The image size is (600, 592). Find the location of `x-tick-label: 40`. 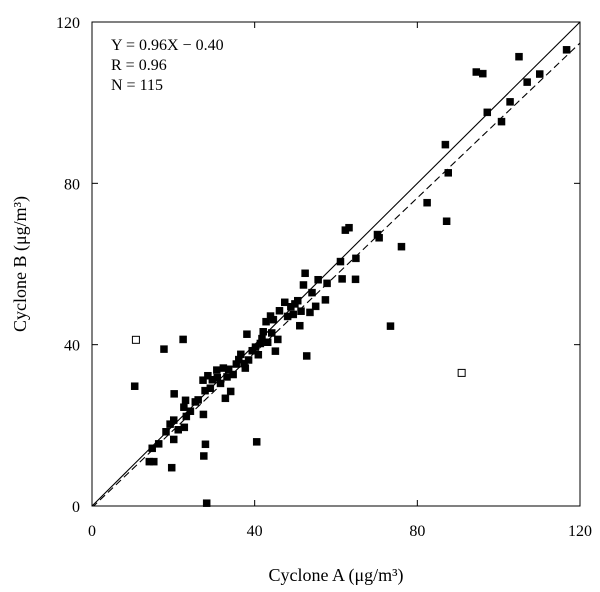

x-tick-label: 40 is located at coordinates (255, 531).